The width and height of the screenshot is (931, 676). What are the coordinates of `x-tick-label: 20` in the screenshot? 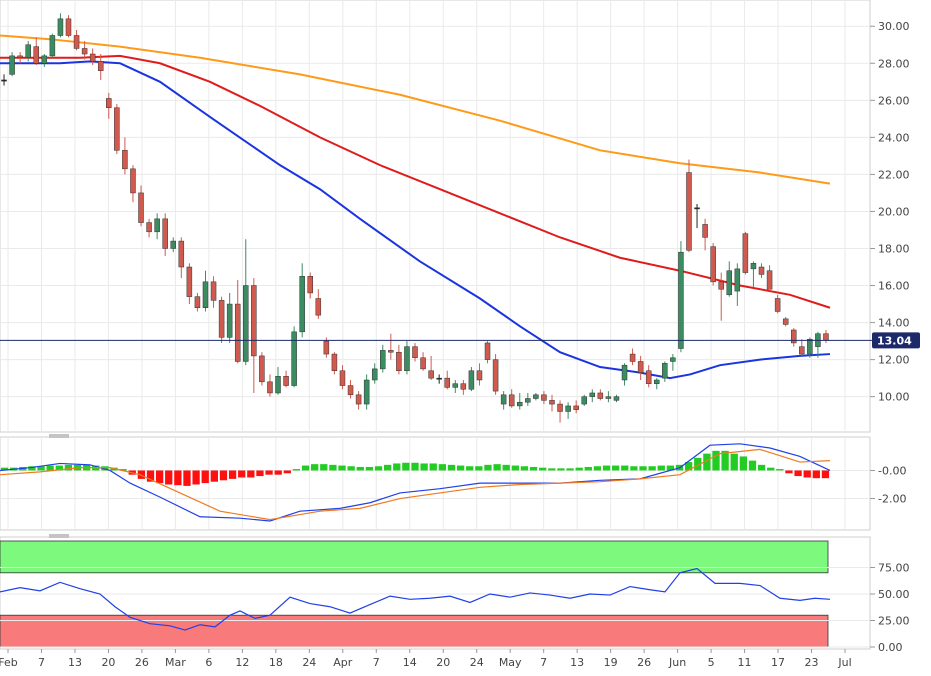 It's located at (443, 662).